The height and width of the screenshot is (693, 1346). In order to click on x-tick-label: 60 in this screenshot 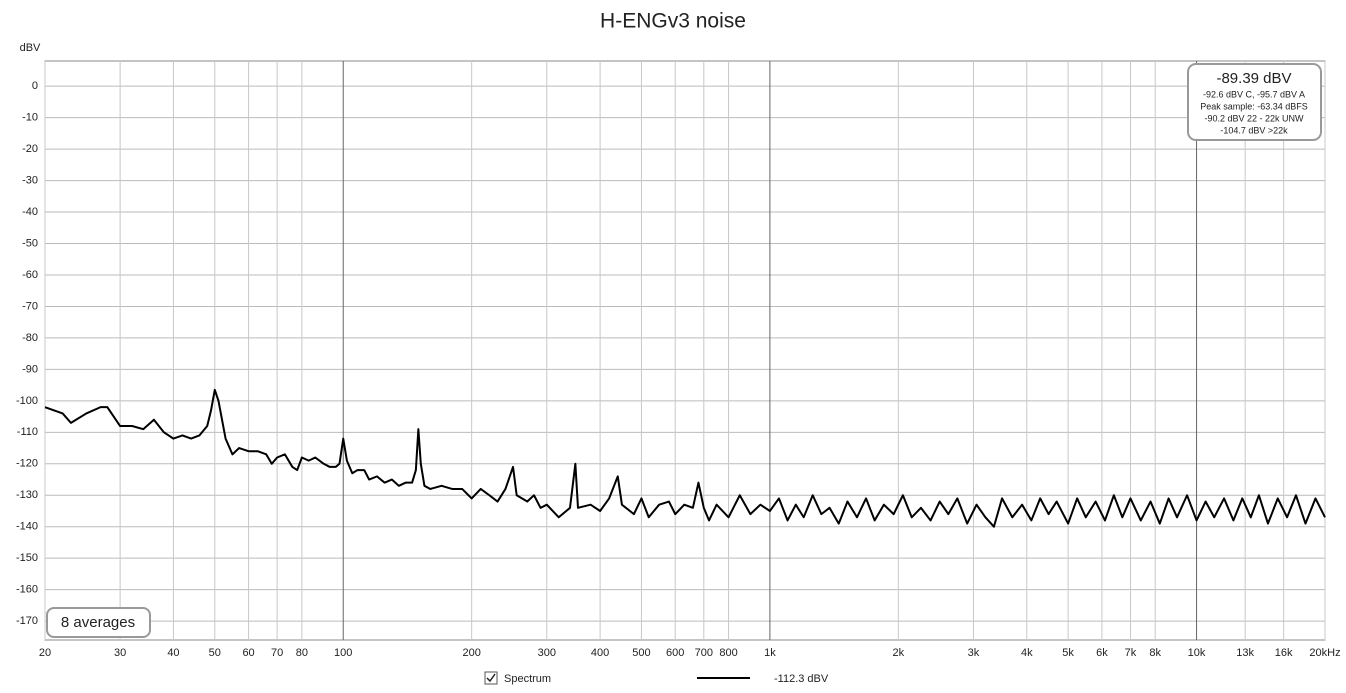, I will do `click(248, 653)`.